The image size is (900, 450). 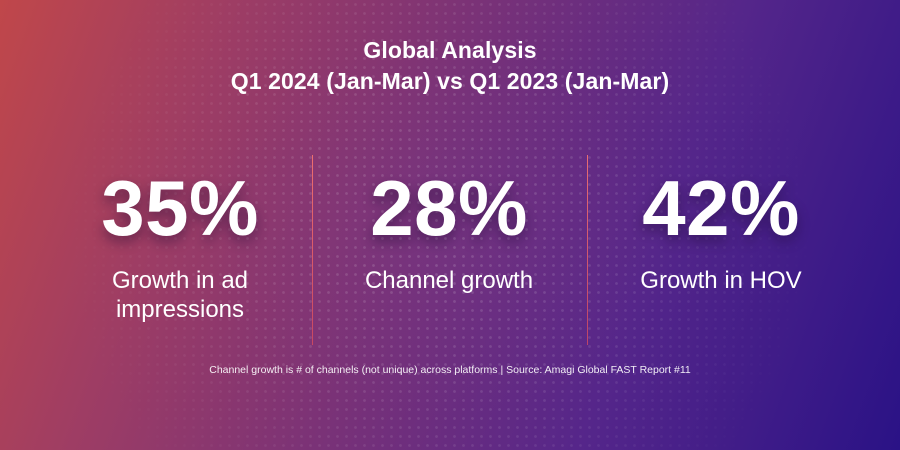 I want to click on stat-value: 28%, so click(x=449, y=208).